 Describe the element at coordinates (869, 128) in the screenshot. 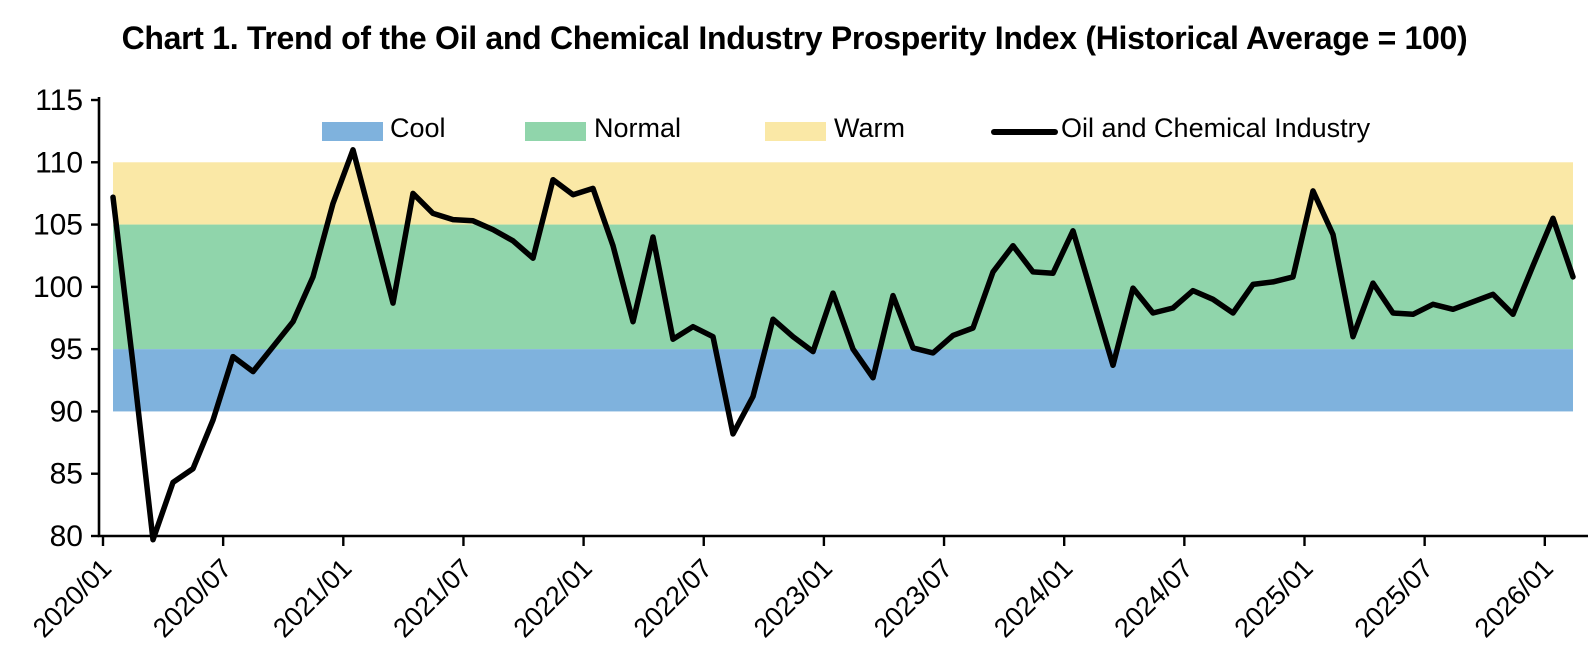

I see `legend-label-warm: Warm` at that location.